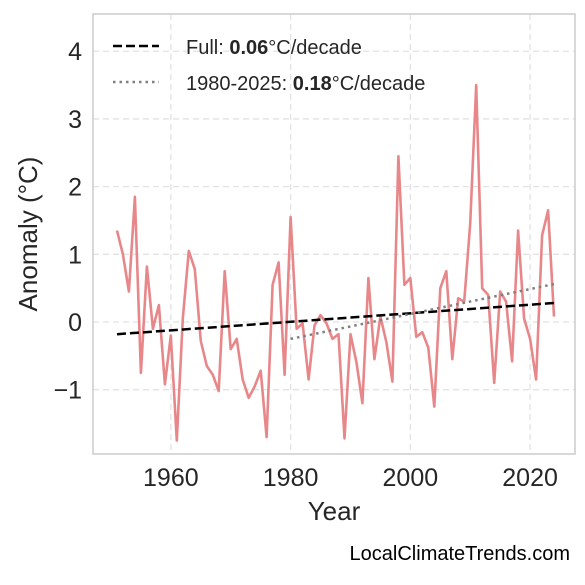 The width and height of the screenshot is (585, 585). Describe the element at coordinates (248, 48) in the screenshot. I see `legend-full-value: 0.06` at that location.